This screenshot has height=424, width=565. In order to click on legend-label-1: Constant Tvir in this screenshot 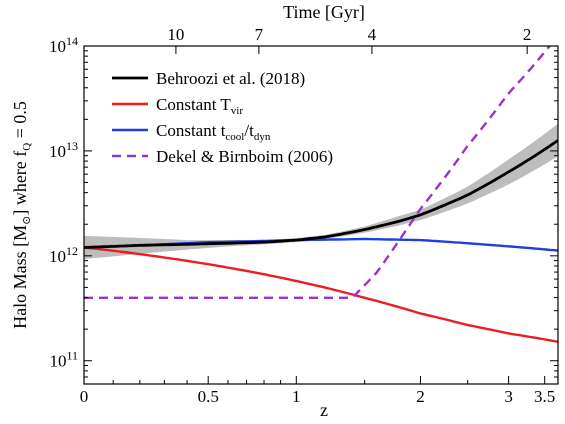, I will do `click(199, 106)`.